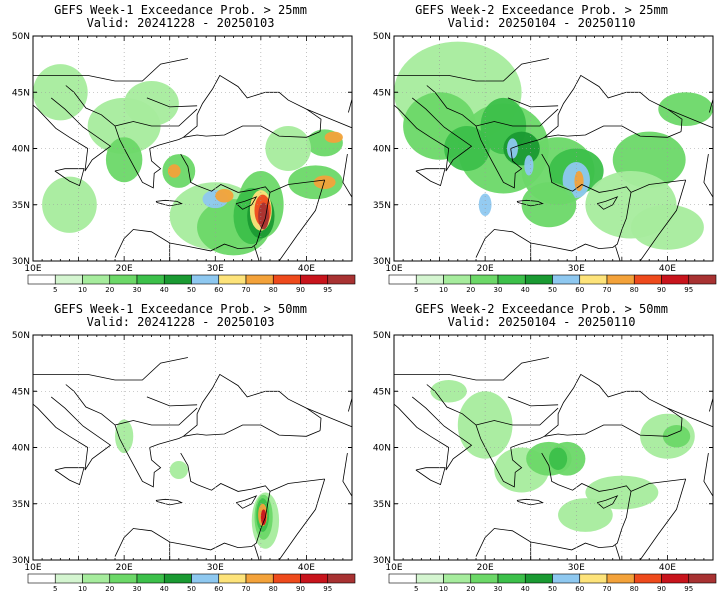 Image resolution: width=722 pixels, height=598 pixels. What do you see at coordinates (530, 203) in the screenshot?
I see `crete-coastline` at bounding box center [530, 203].